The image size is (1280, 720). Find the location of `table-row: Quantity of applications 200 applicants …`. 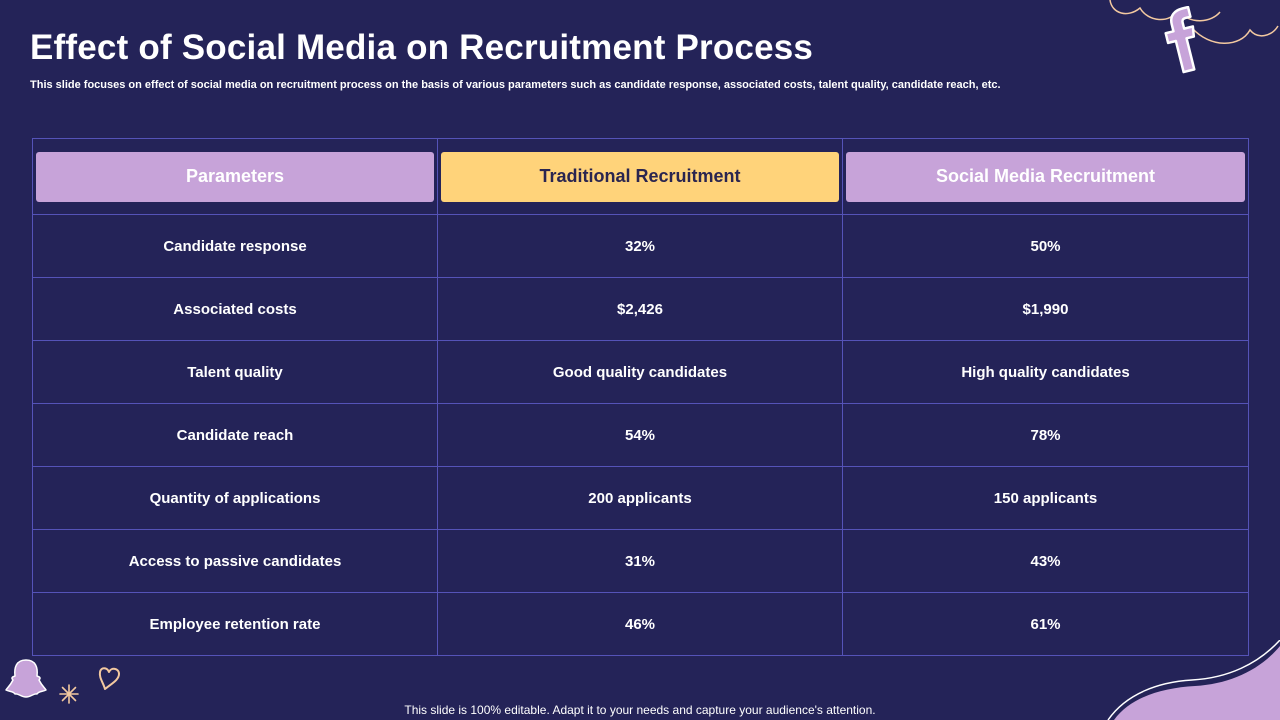

table-row: Quantity of applications 200 applicants … is located at coordinates (640, 498).